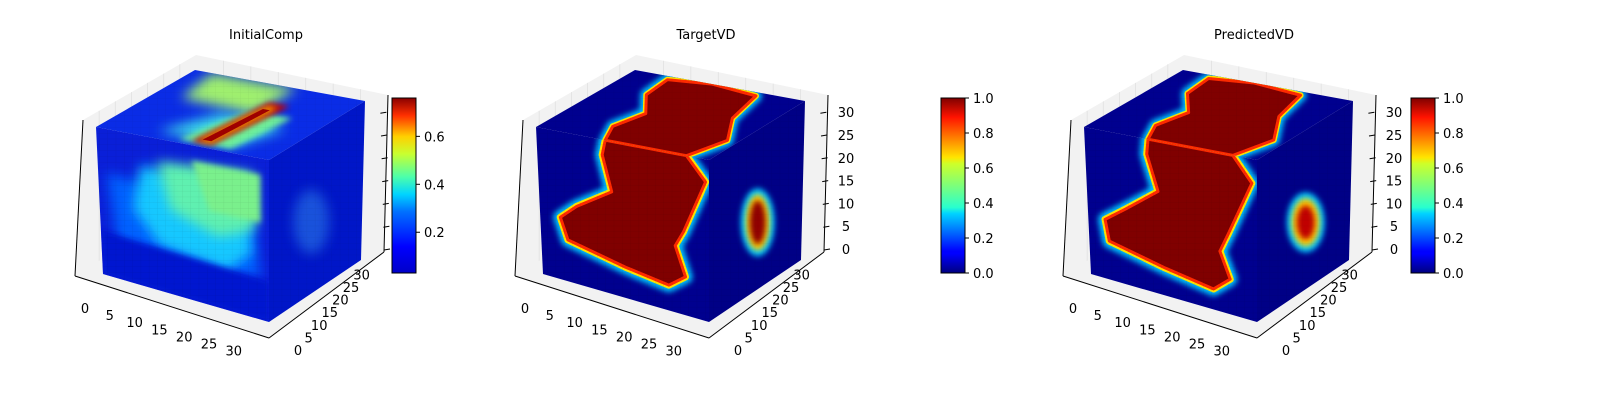  I want to click on x-tick-label: 30, so click(1222, 352).